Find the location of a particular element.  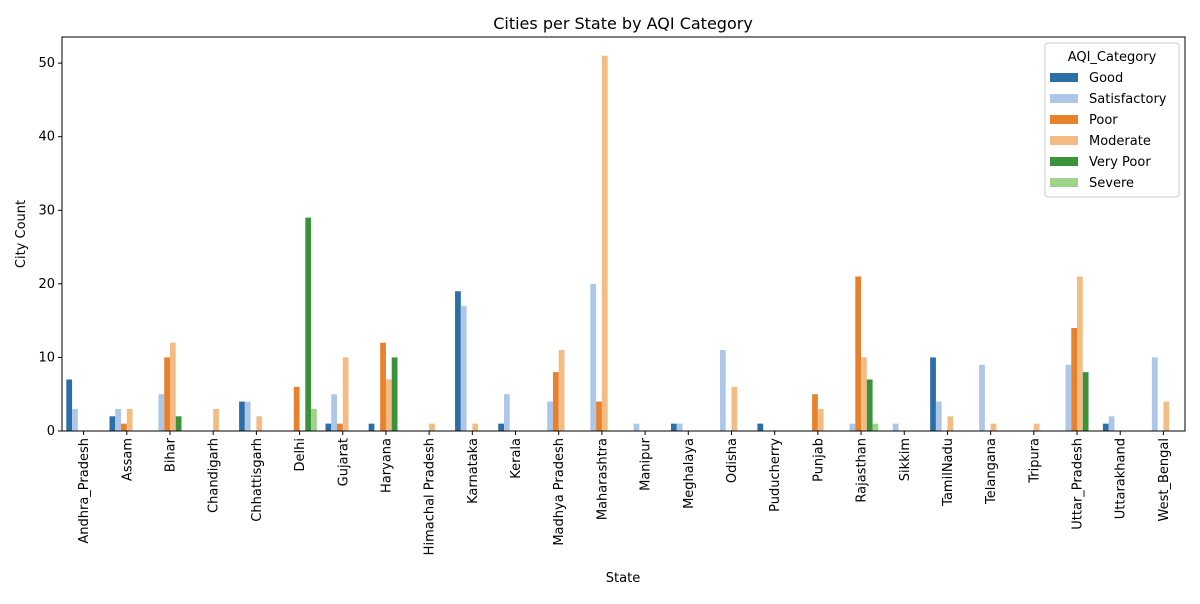

x-tick-label: Telangana is located at coordinates (991, 471).